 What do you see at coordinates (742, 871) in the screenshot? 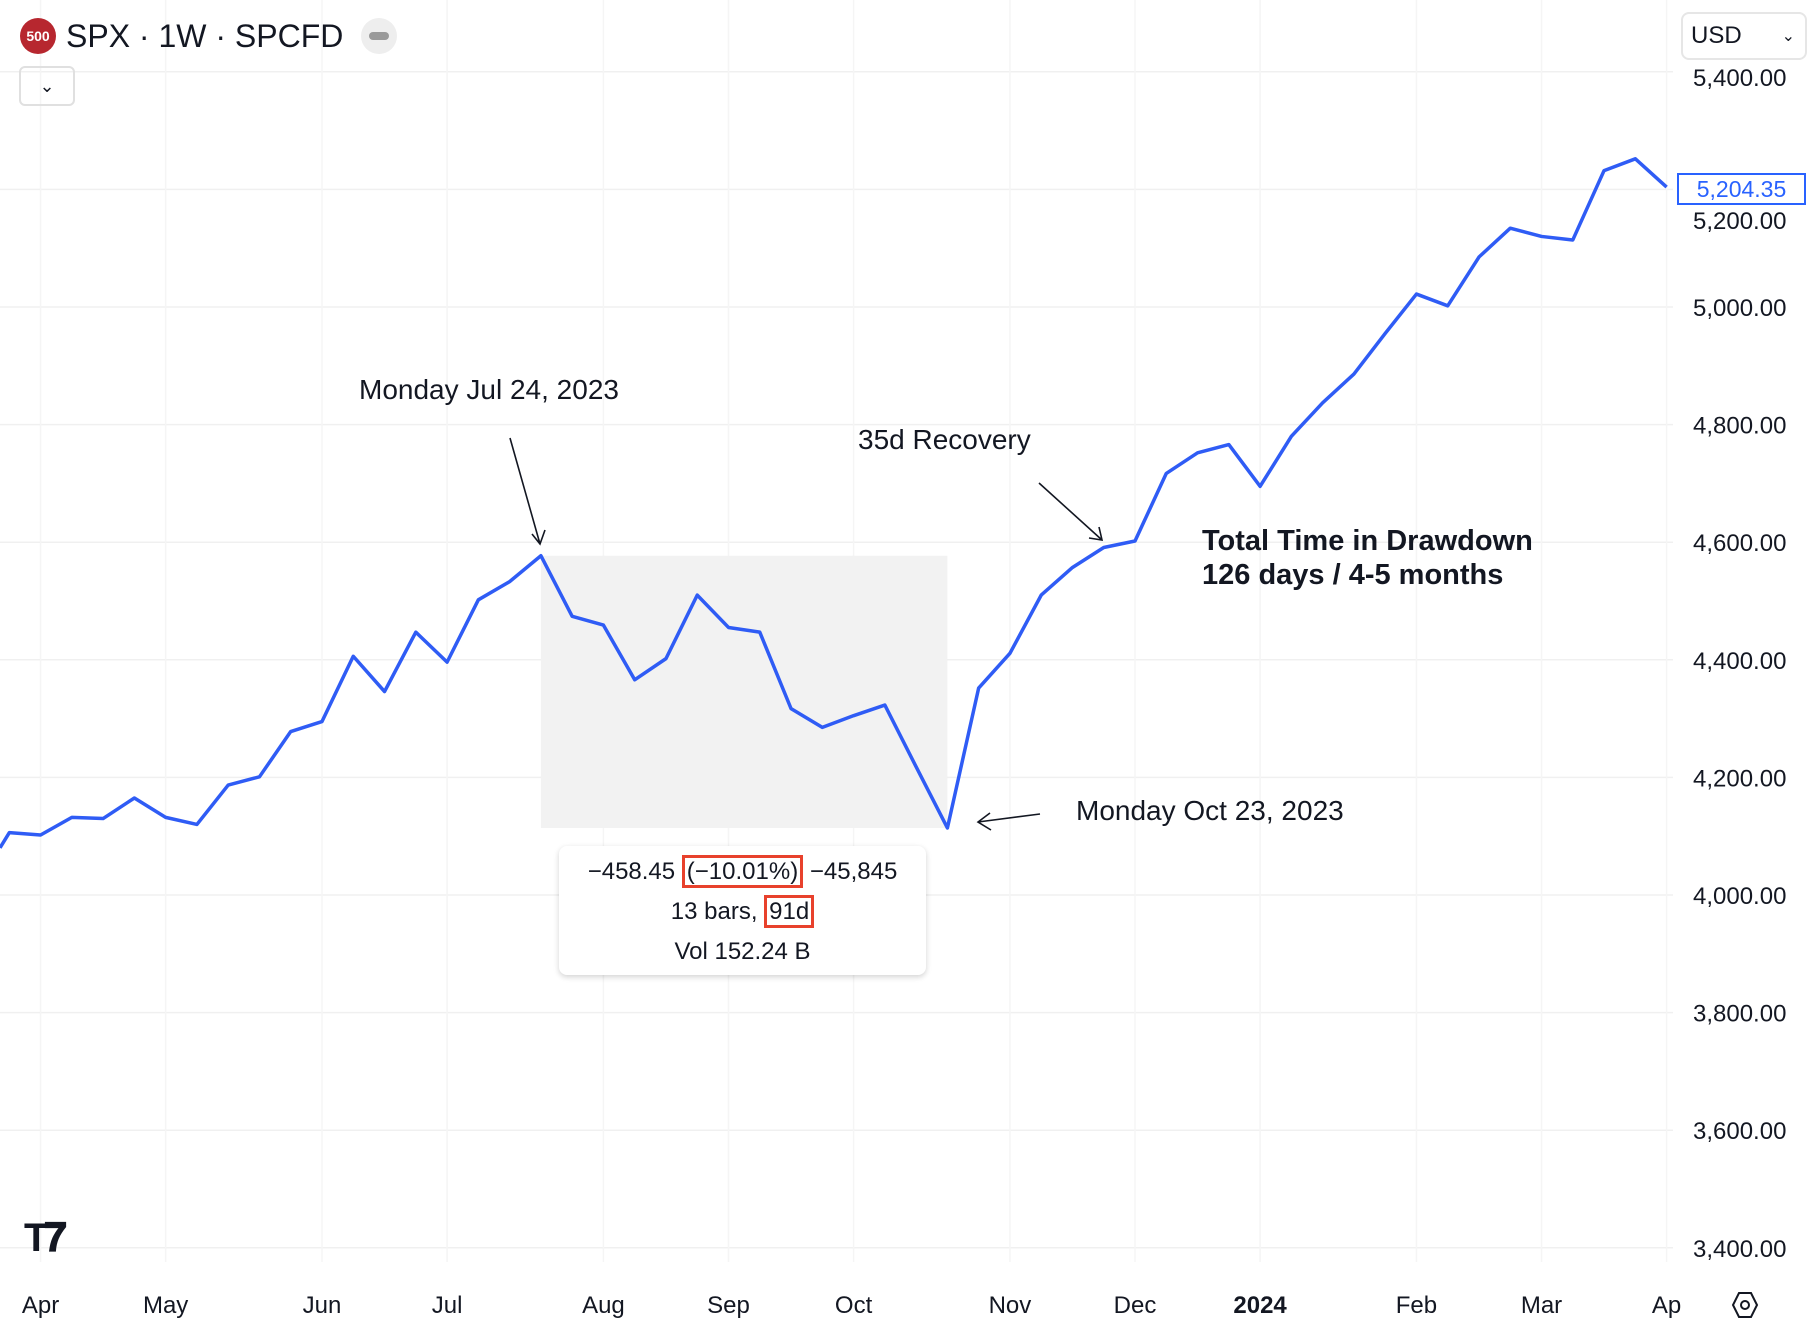
I see `percent-change: (−10.01%)` at bounding box center [742, 871].